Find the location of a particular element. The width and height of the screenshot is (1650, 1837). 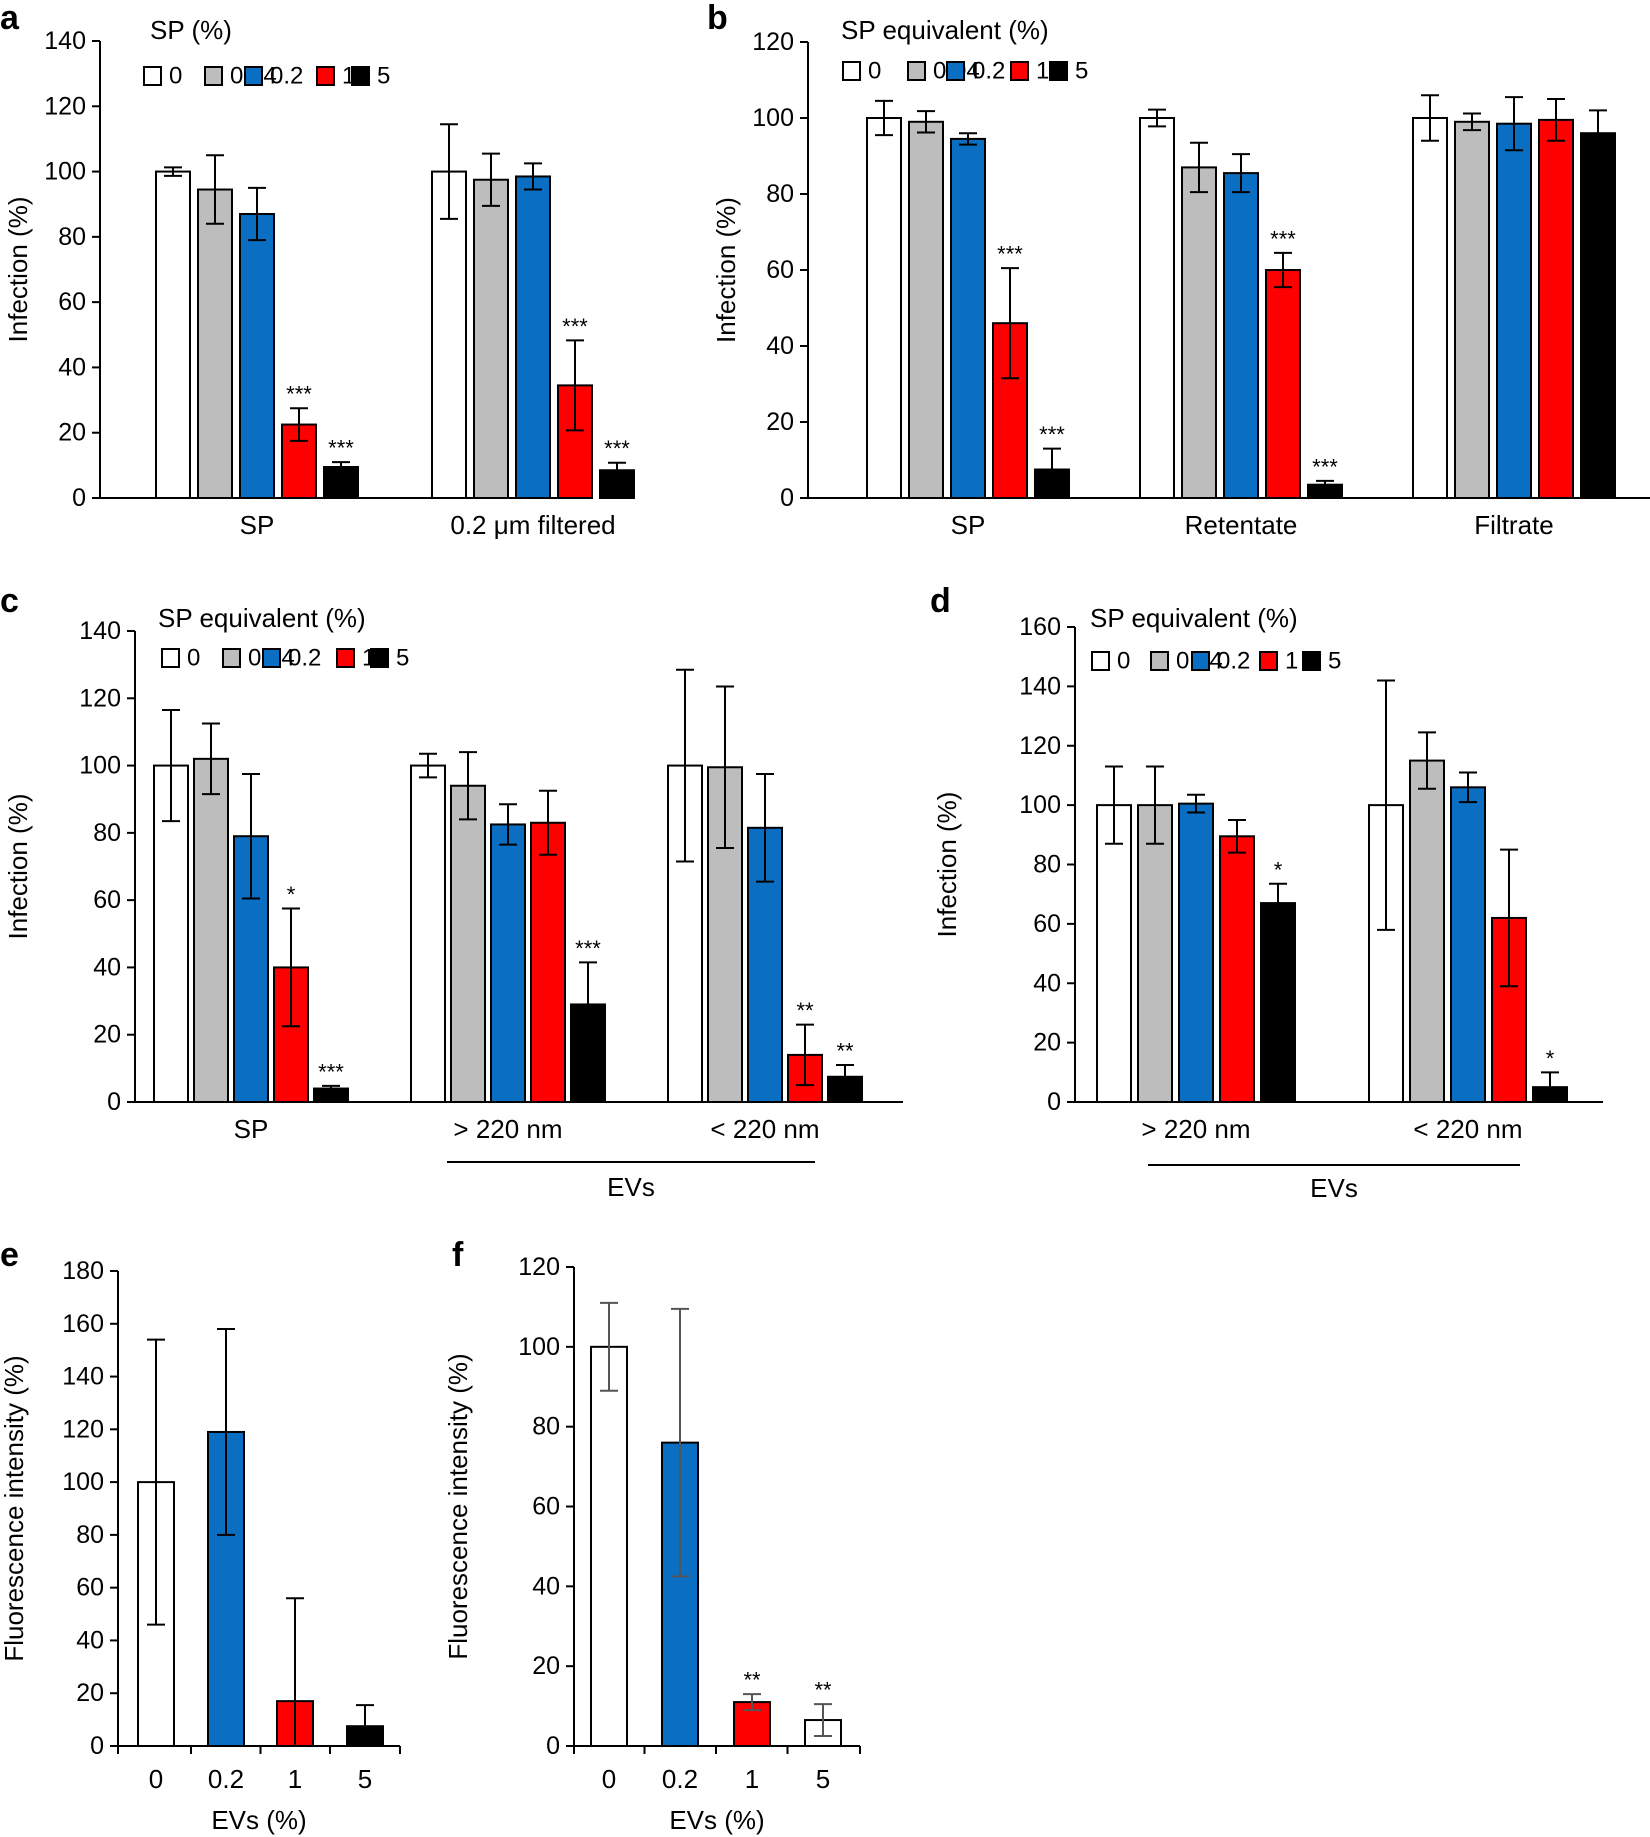

x-category-label: 5 is located at coordinates (823, 1779).